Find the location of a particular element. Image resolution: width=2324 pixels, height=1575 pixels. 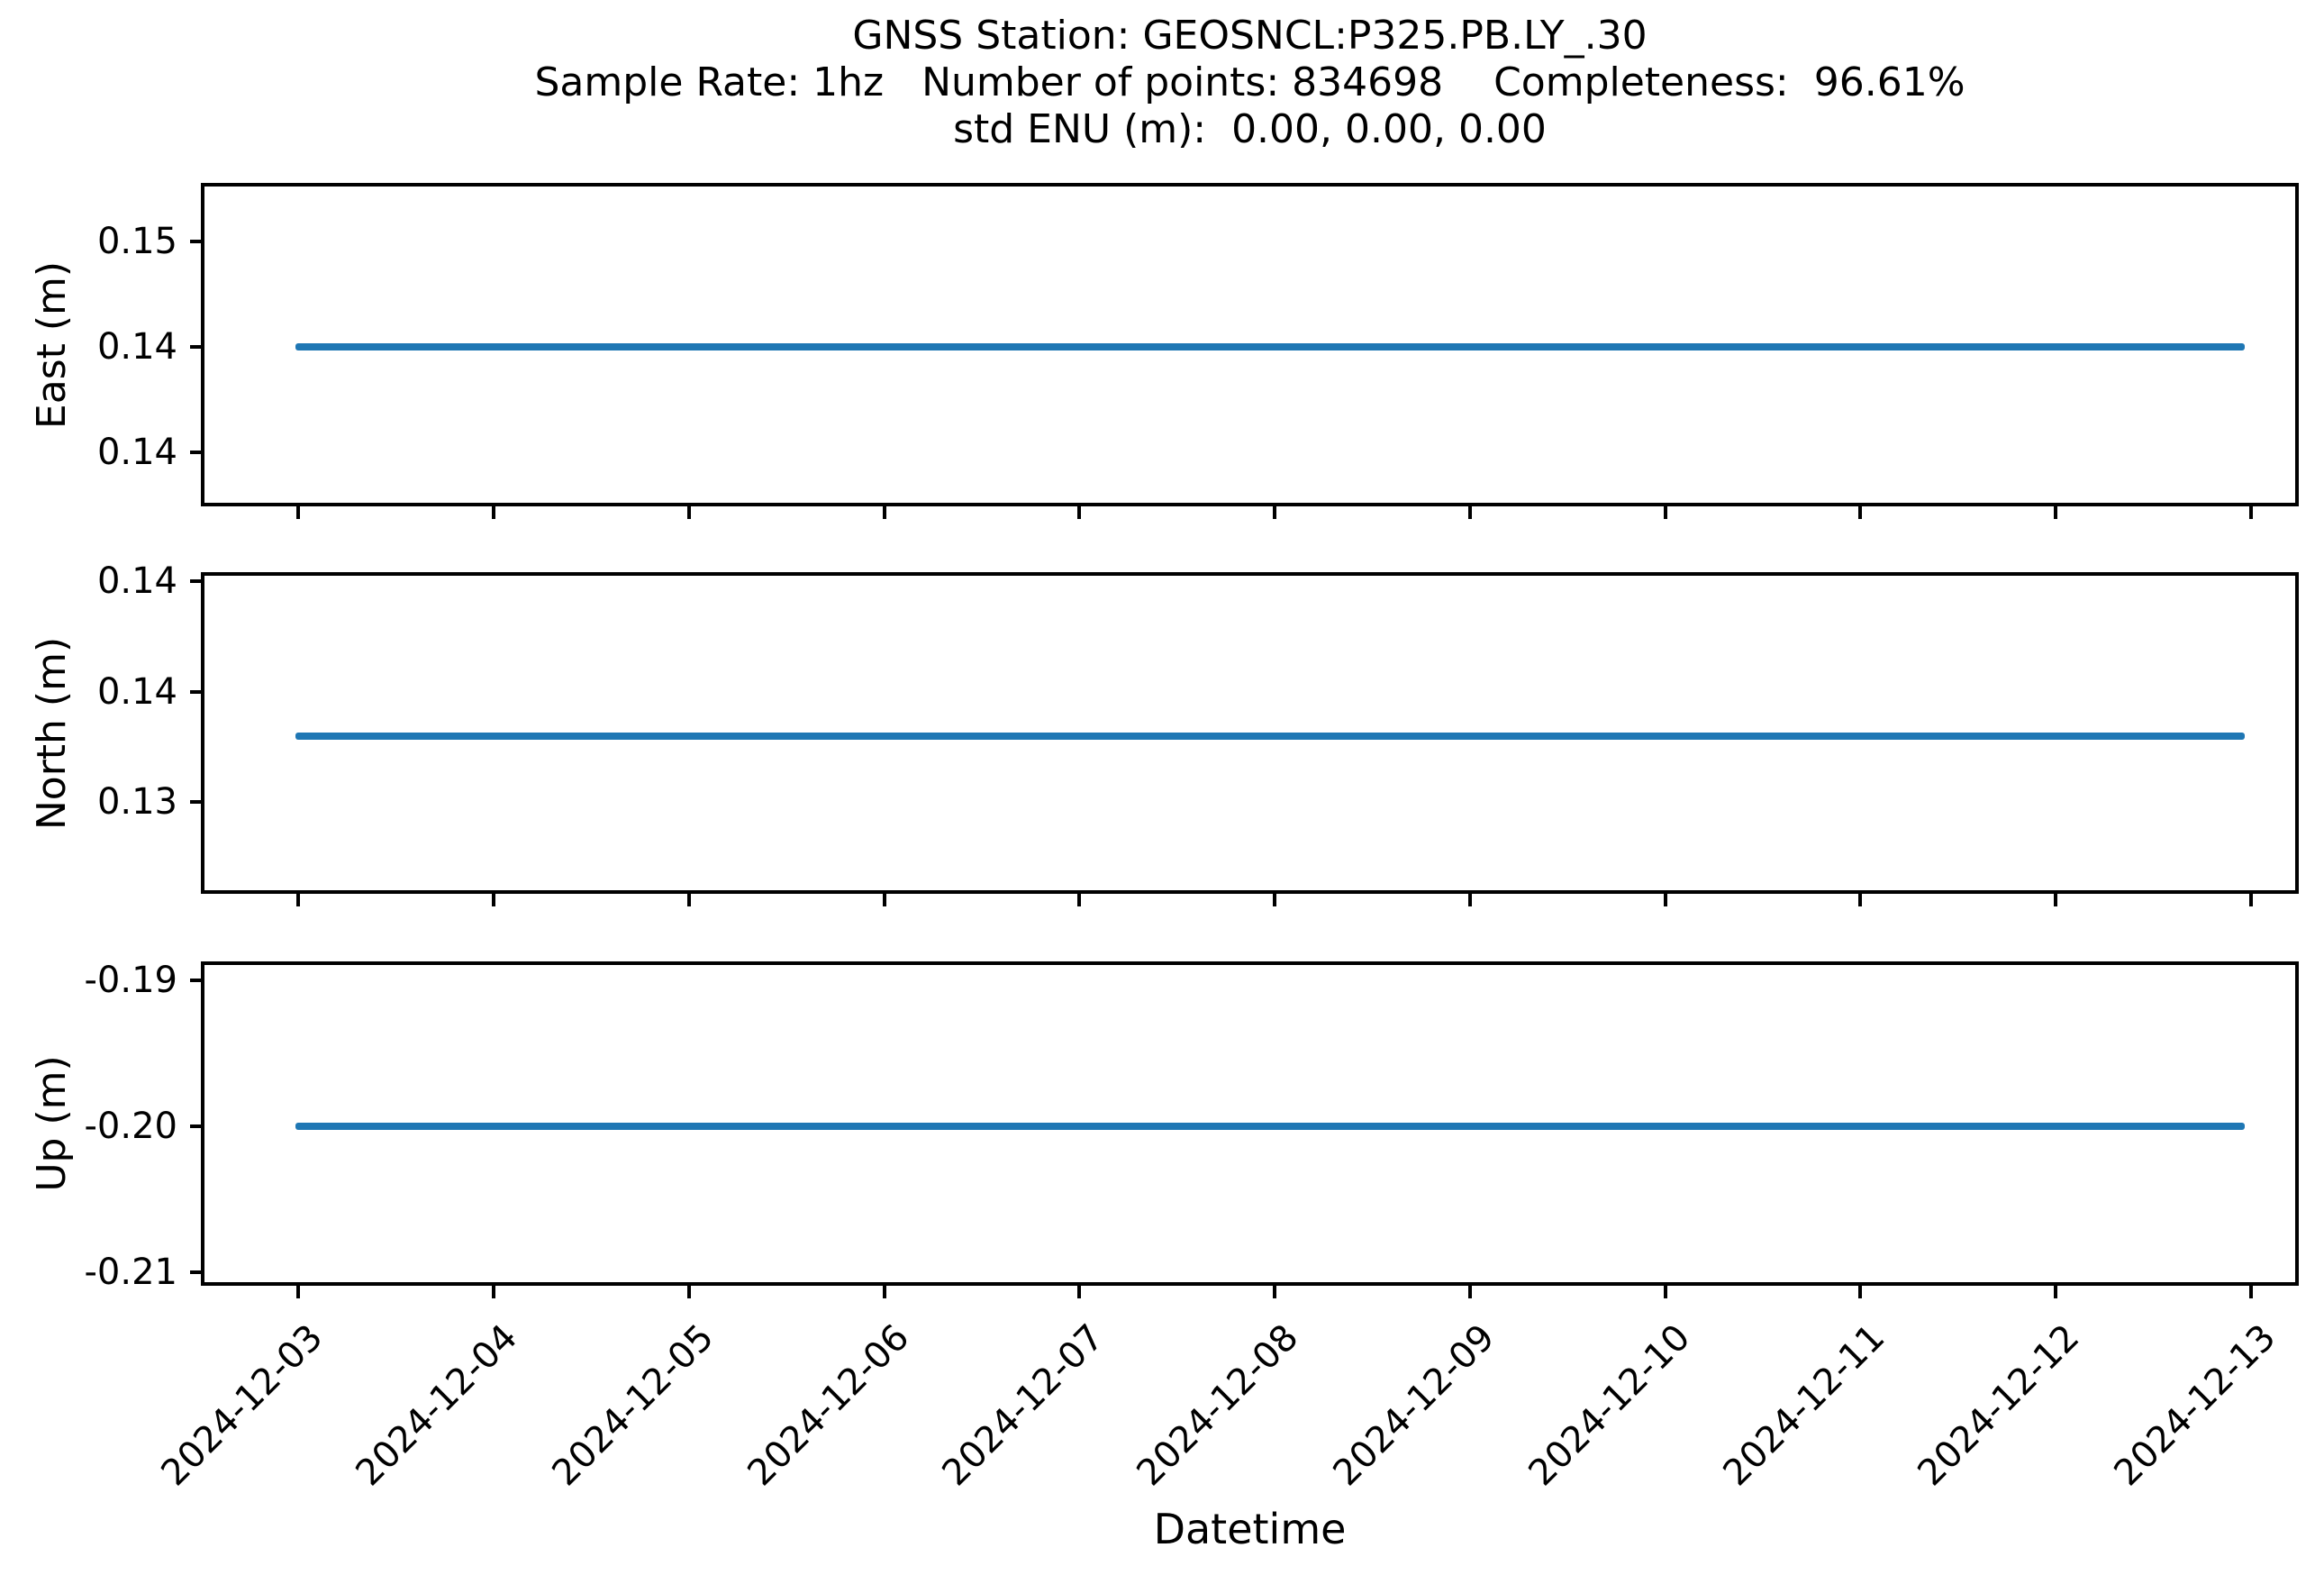

y-axis-label-up: Up (m) is located at coordinates (52, 1123).